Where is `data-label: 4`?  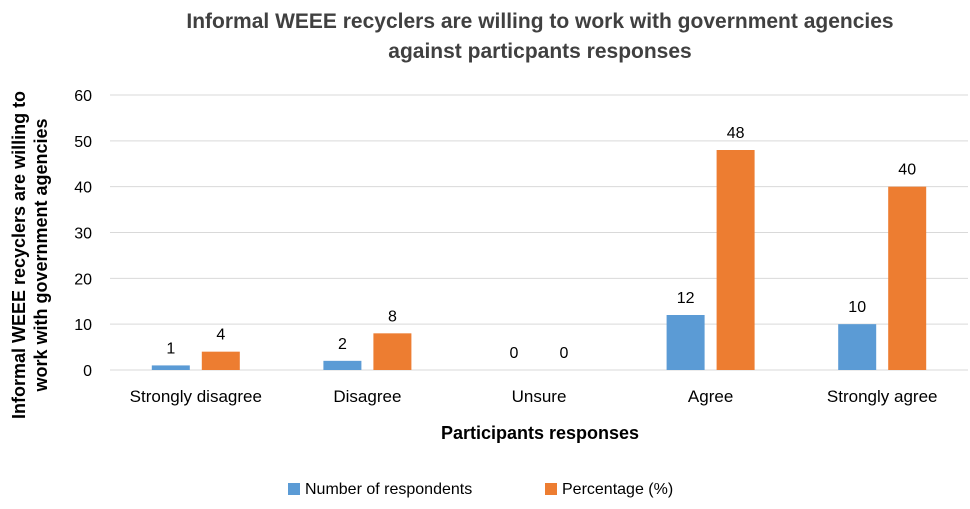 data-label: 4 is located at coordinates (220, 335).